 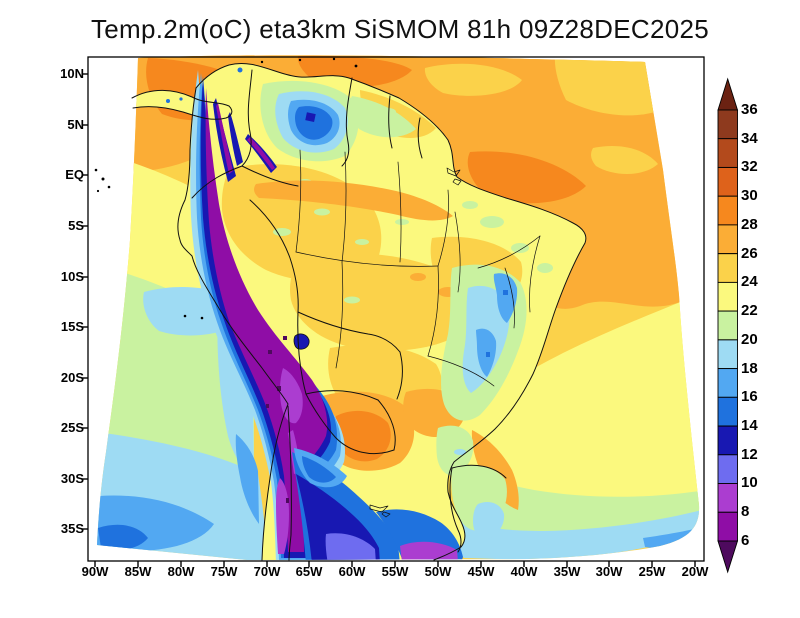 What do you see at coordinates (352, 571) in the screenshot?
I see `x-tick-label: 60W` at bounding box center [352, 571].